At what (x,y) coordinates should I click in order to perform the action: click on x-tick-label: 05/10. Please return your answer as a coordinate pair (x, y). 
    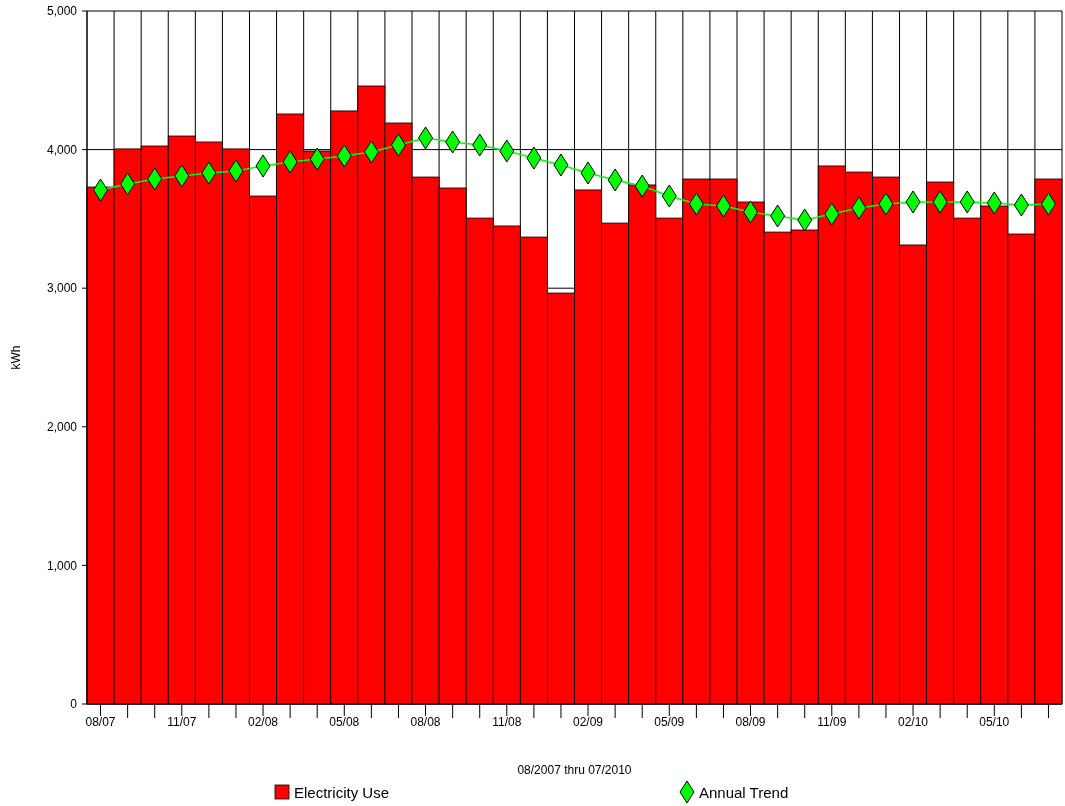
    Looking at the image, I should click on (994, 722).